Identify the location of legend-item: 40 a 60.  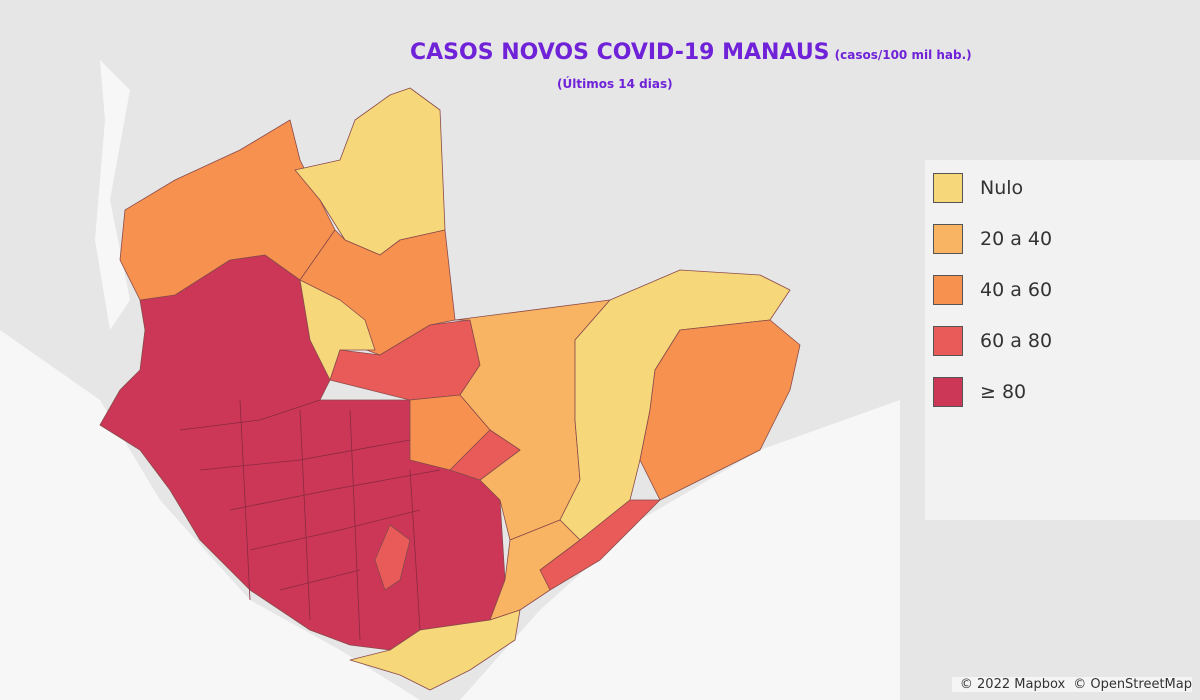
(992, 290).